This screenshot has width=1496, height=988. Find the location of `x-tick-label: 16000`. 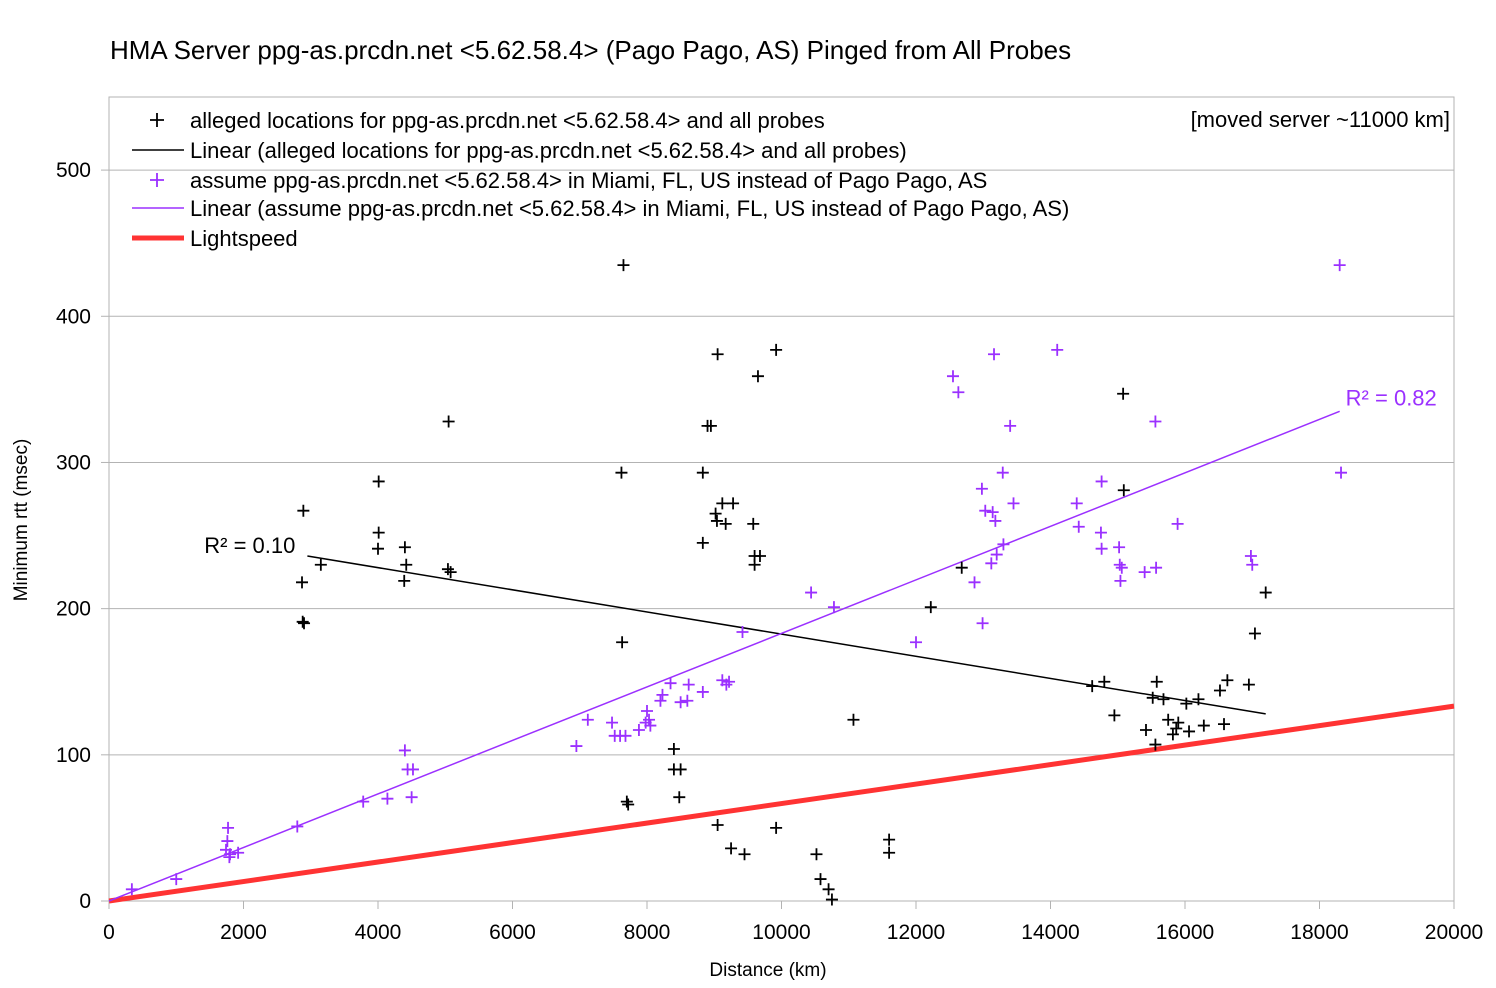

x-tick-label: 16000 is located at coordinates (1185, 932).